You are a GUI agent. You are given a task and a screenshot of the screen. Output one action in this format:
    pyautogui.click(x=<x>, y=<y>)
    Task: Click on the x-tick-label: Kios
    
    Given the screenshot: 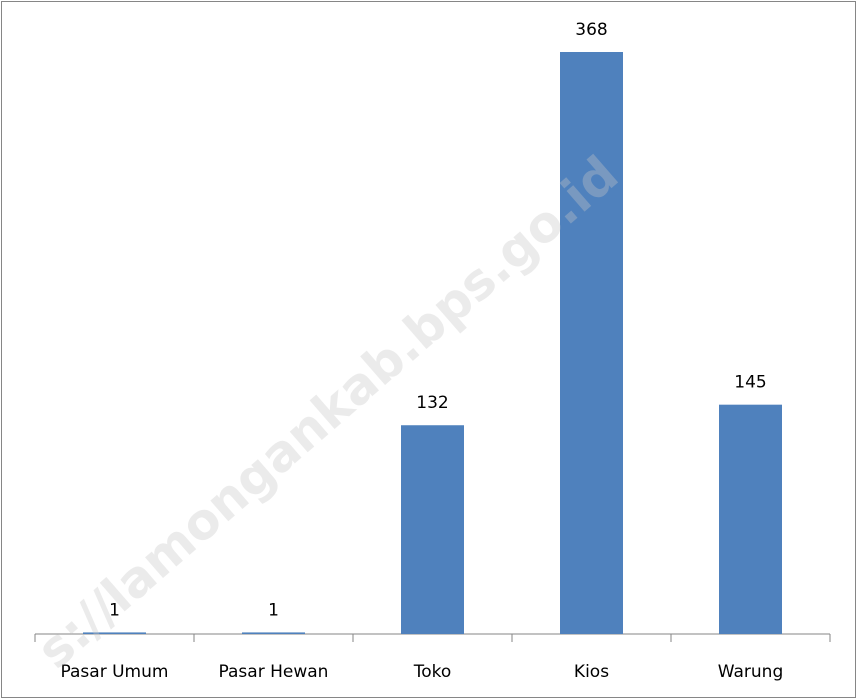 What is the action you would take?
    pyautogui.click(x=591, y=672)
    